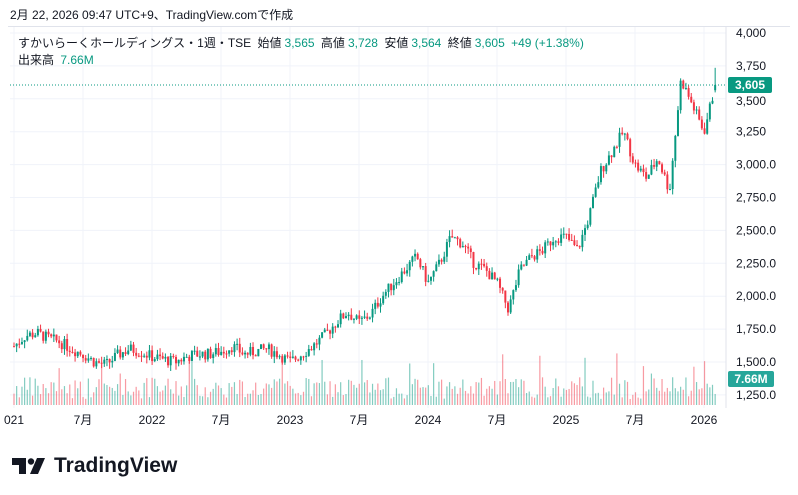  What do you see at coordinates (751, 66) in the screenshot?
I see `y-tick-label: 3,750` at bounding box center [751, 66].